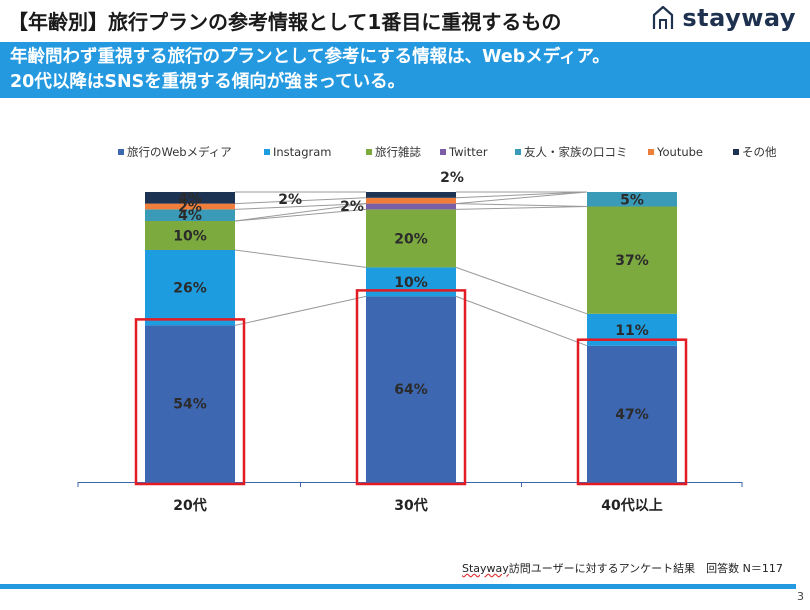  What do you see at coordinates (679, 152) in the screenshot?
I see `legend-label-6: Youtube` at bounding box center [679, 152].